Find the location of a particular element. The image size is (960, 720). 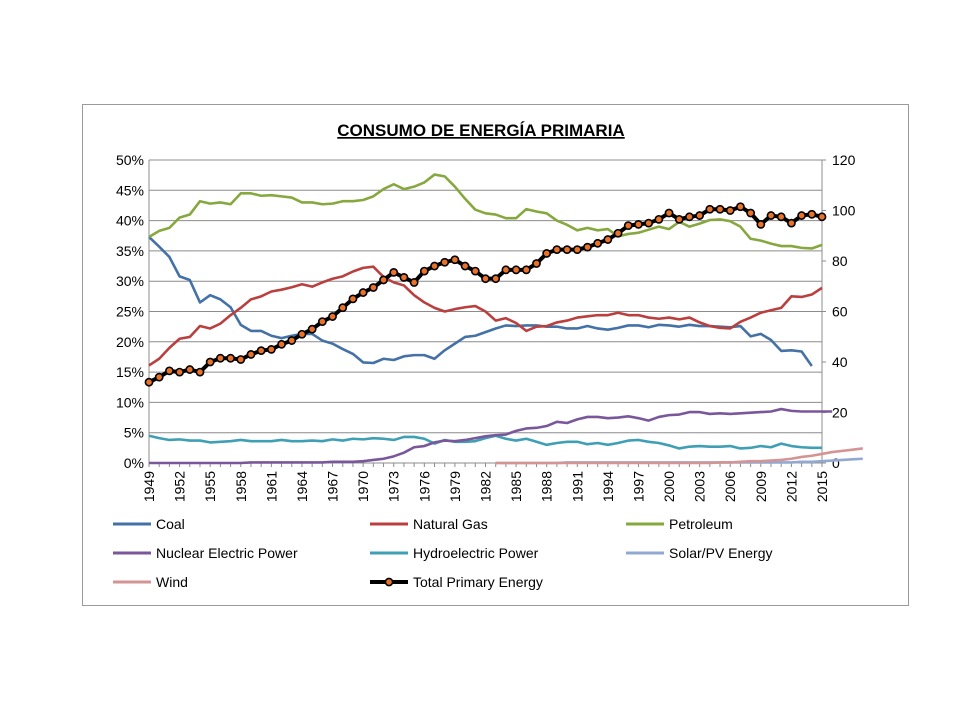

y-tick-label: 30% is located at coordinates (130, 281).